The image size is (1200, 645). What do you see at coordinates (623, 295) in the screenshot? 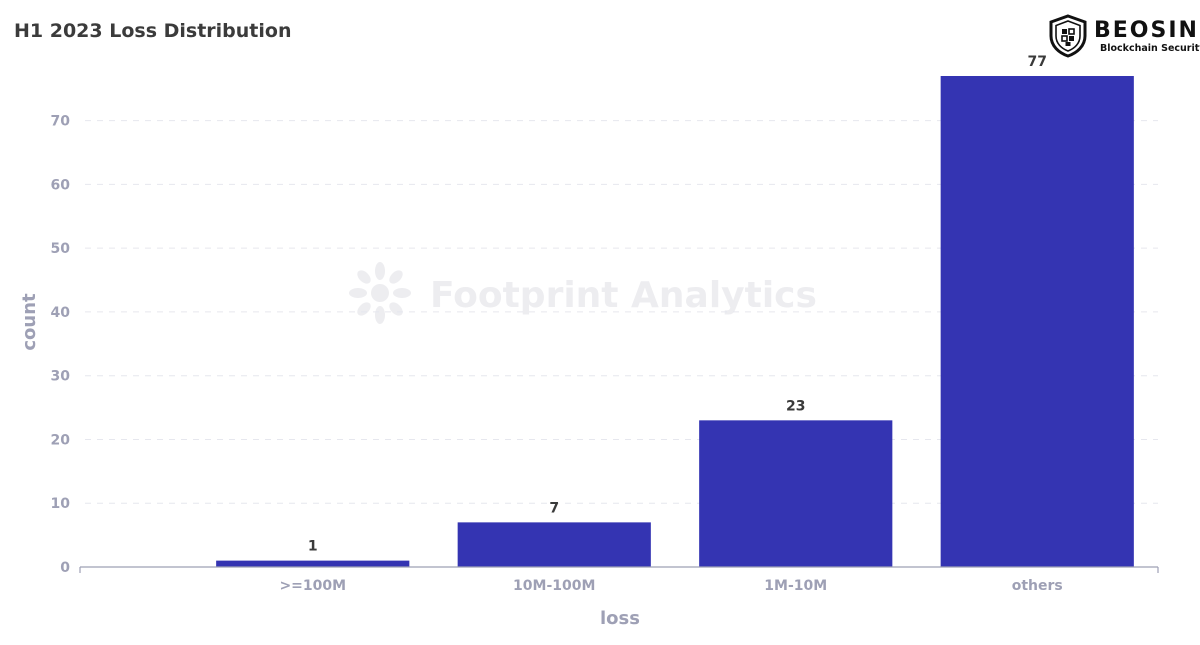
I see `watermark-text: Footprint Analytics` at bounding box center [623, 295].